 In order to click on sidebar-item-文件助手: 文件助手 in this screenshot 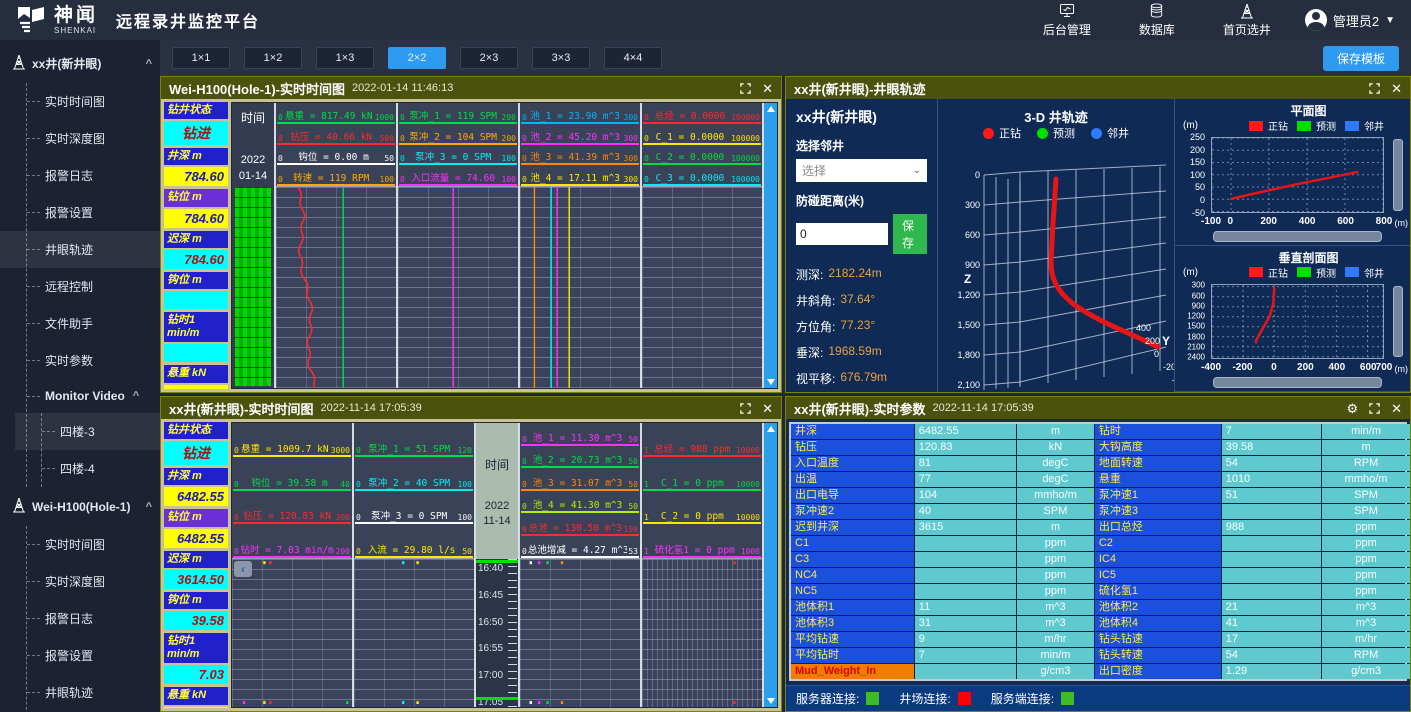, I will do `click(93, 323)`.